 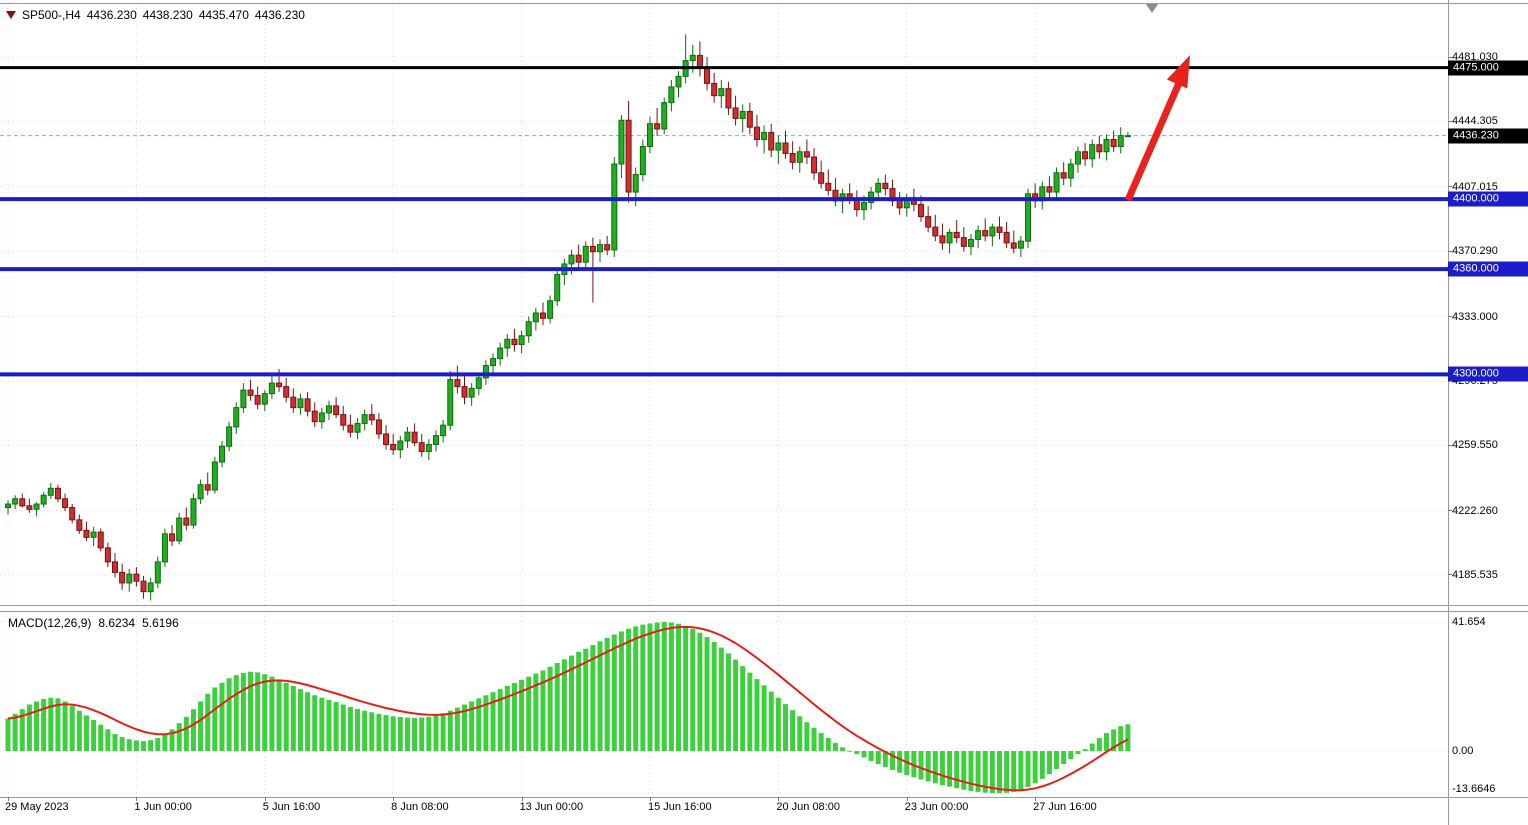 What do you see at coordinates (1475, 57) in the screenshot?
I see `price-tick-label: 4481.030` at bounding box center [1475, 57].